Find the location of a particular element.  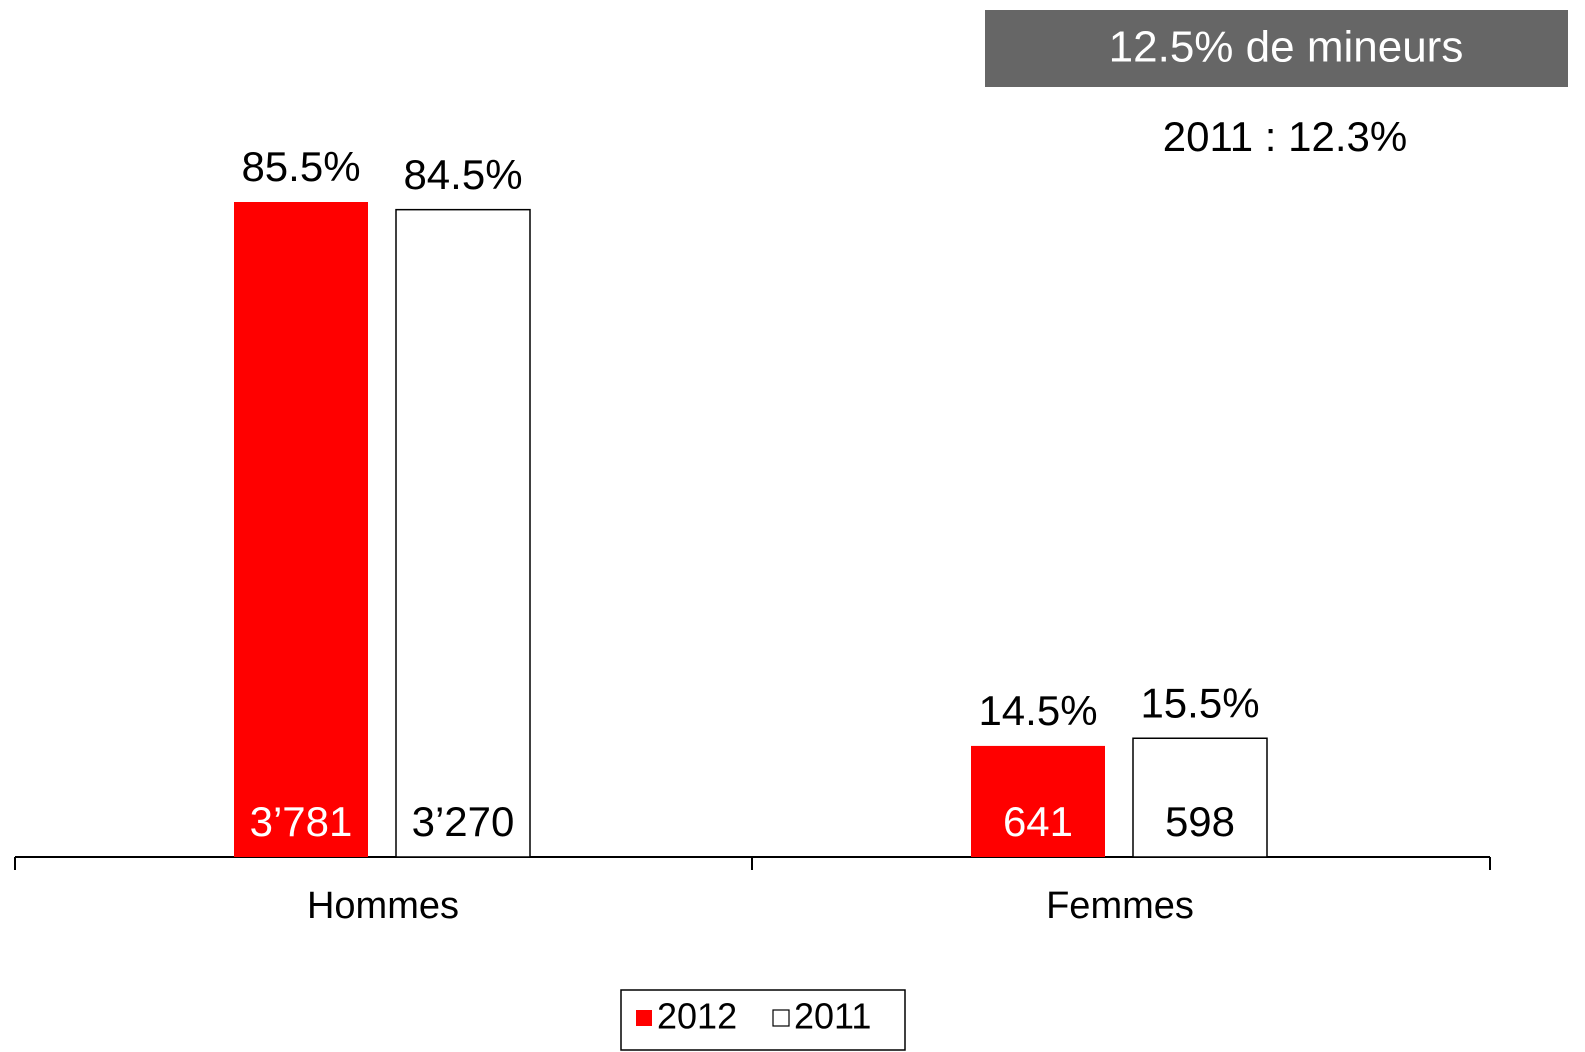

value-label: 14.5% is located at coordinates (1037, 710).